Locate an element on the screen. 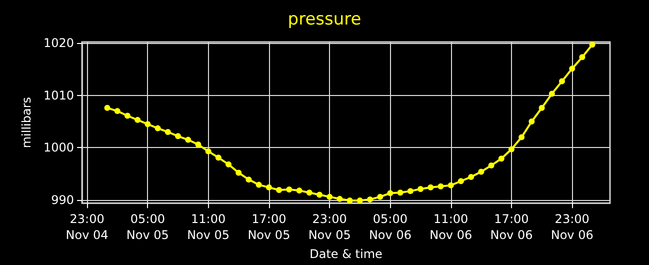 The height and width of the screenshot is (265, 649). x-tick-label: 17:00 Nov 06 is located at coordinates (511, 227).